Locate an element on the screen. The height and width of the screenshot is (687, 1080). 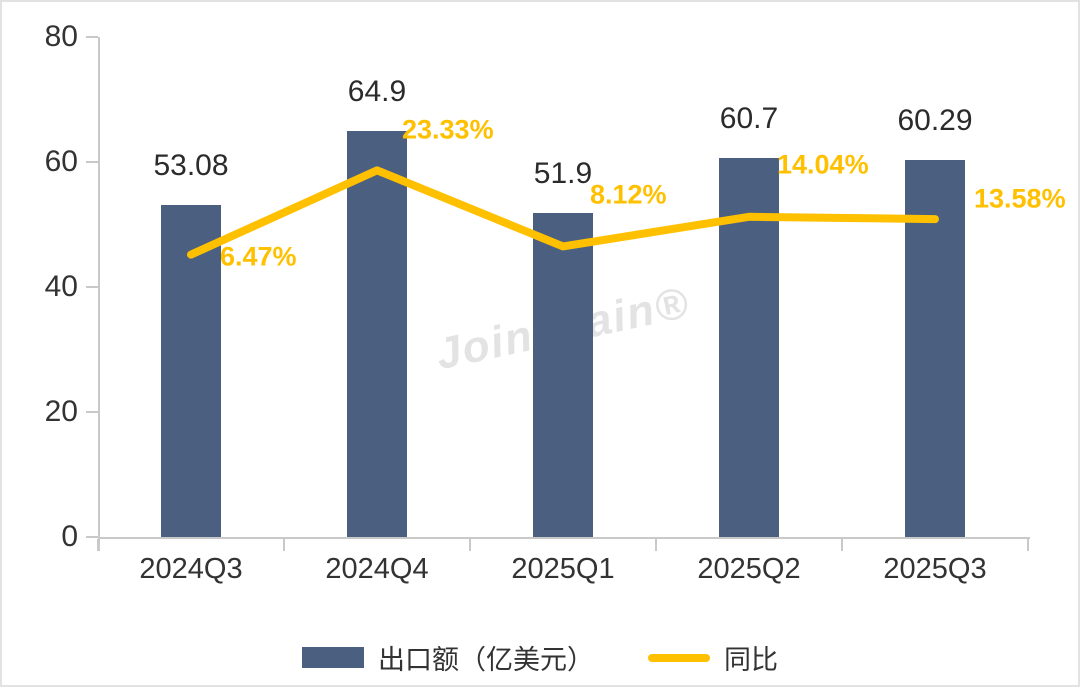
y-axis-tick-label: 60 is located at coordinates (61, 161).